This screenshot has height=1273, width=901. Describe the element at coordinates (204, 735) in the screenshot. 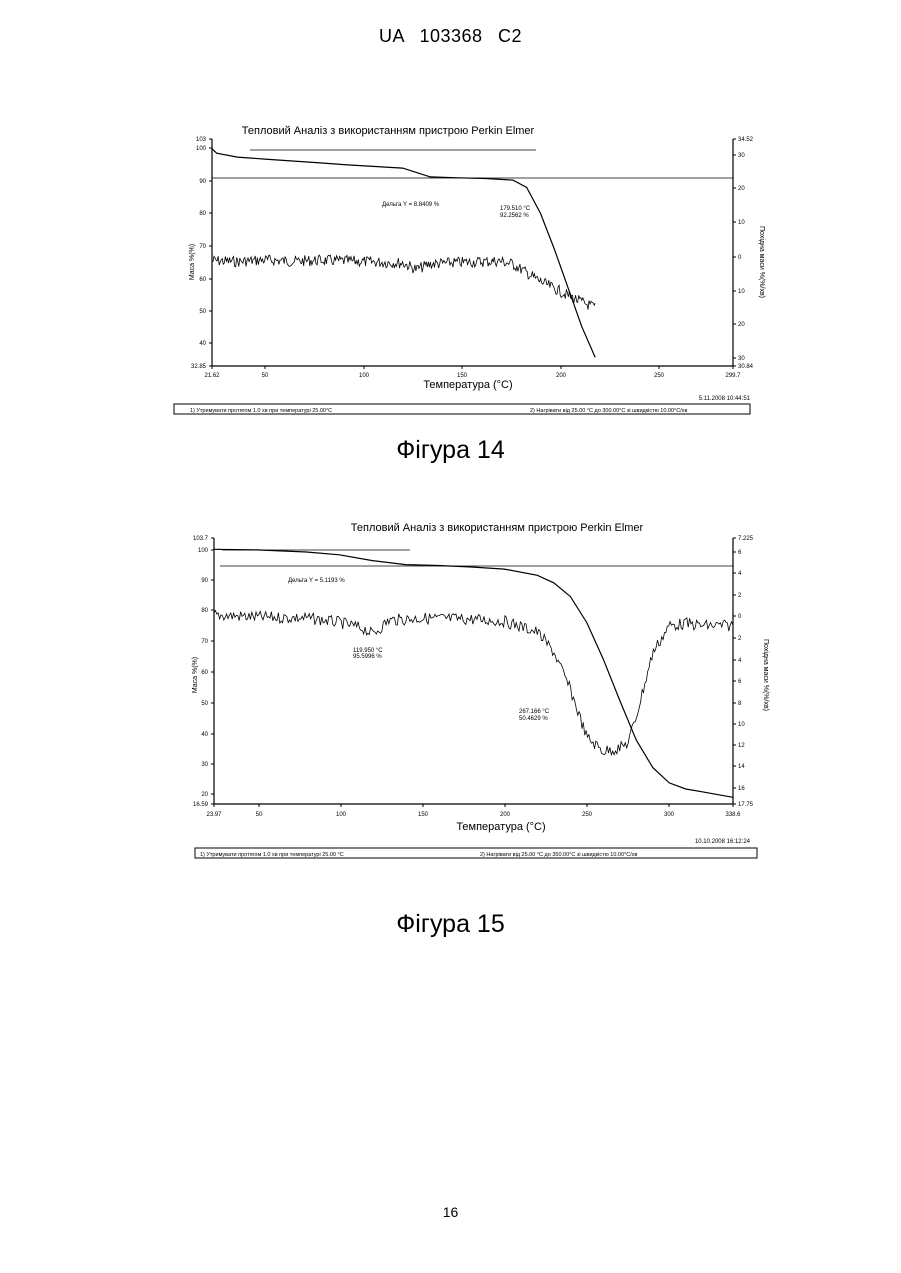

I see `y-tick-label-left: 40` at that location.